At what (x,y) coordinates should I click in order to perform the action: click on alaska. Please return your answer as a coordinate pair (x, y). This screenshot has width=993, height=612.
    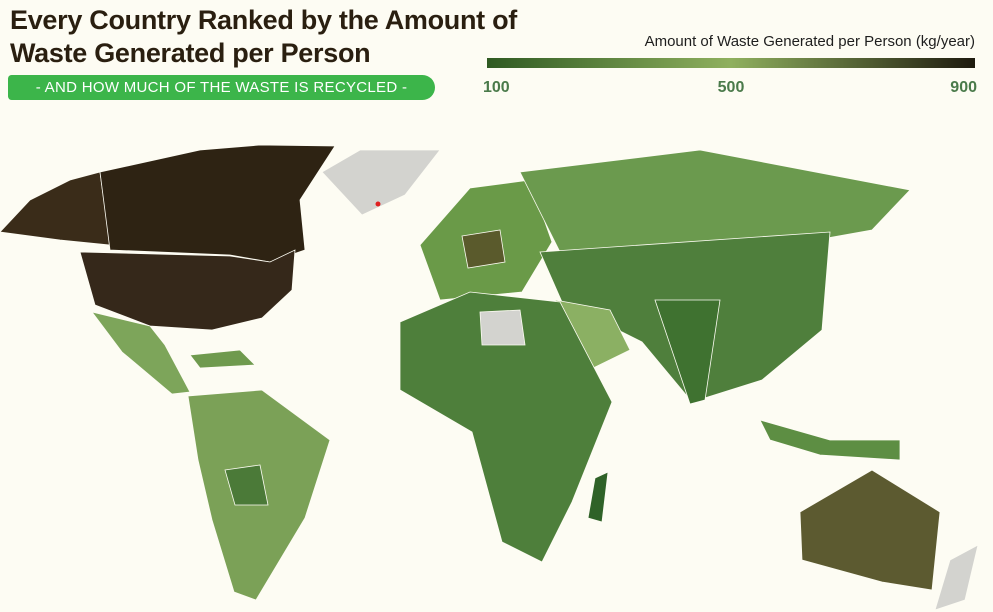
    Looking at the image, I should click on (55, 208).